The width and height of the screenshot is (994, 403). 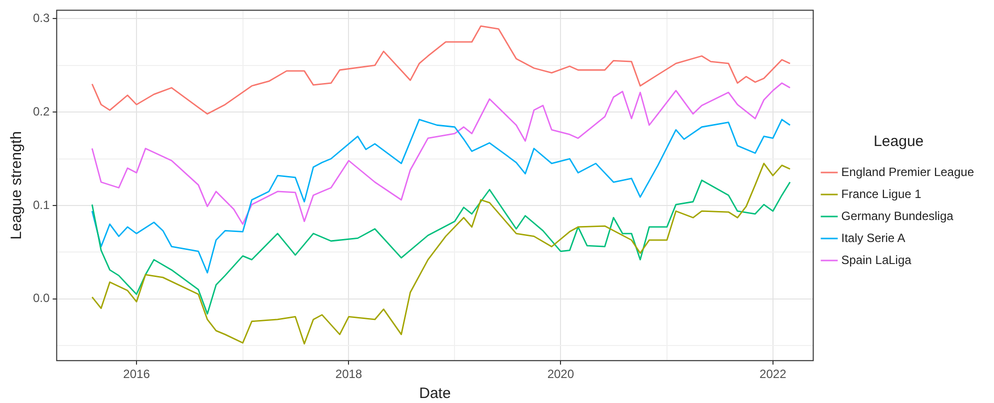 I want to click on legend-title: League, so click(x=899, y=141).